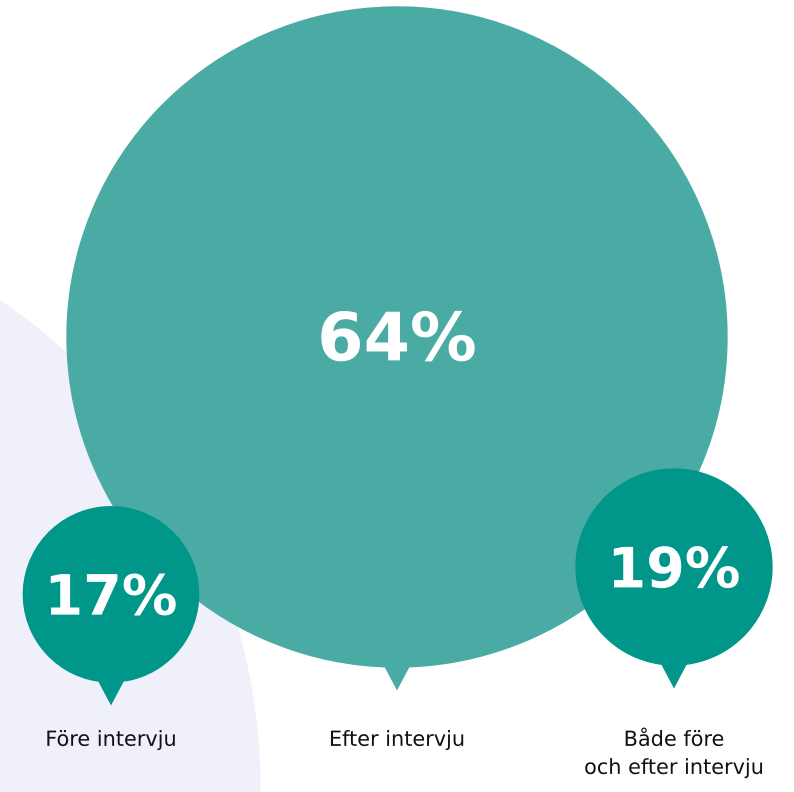  I want to click on category-label: Efter intervju, so click(397, 740).